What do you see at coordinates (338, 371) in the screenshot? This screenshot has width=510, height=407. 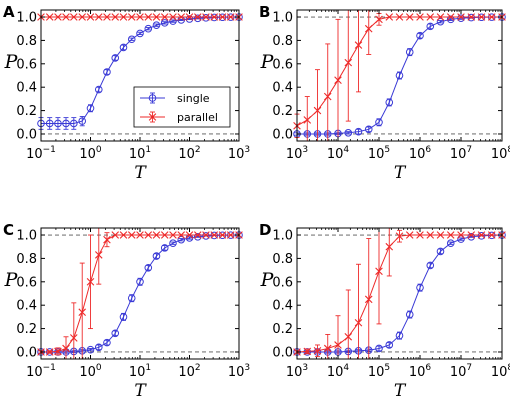 I see `x-tick-label: 10⁴` at bounding box center [338, 371].